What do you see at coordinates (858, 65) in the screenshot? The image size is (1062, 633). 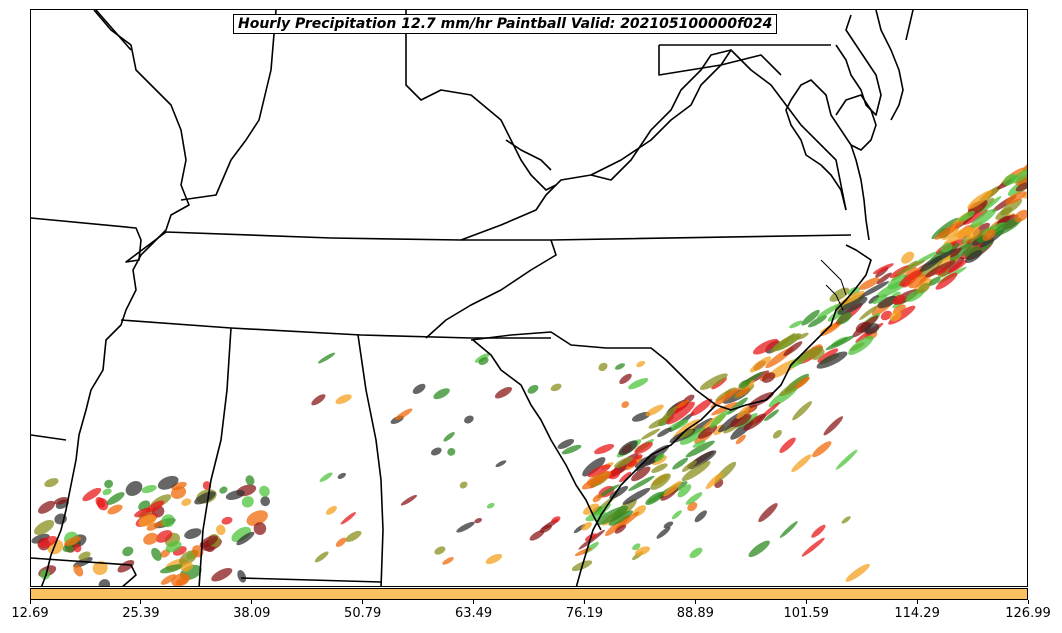 I see `delaware-coast` at bounding box center [858, 65].